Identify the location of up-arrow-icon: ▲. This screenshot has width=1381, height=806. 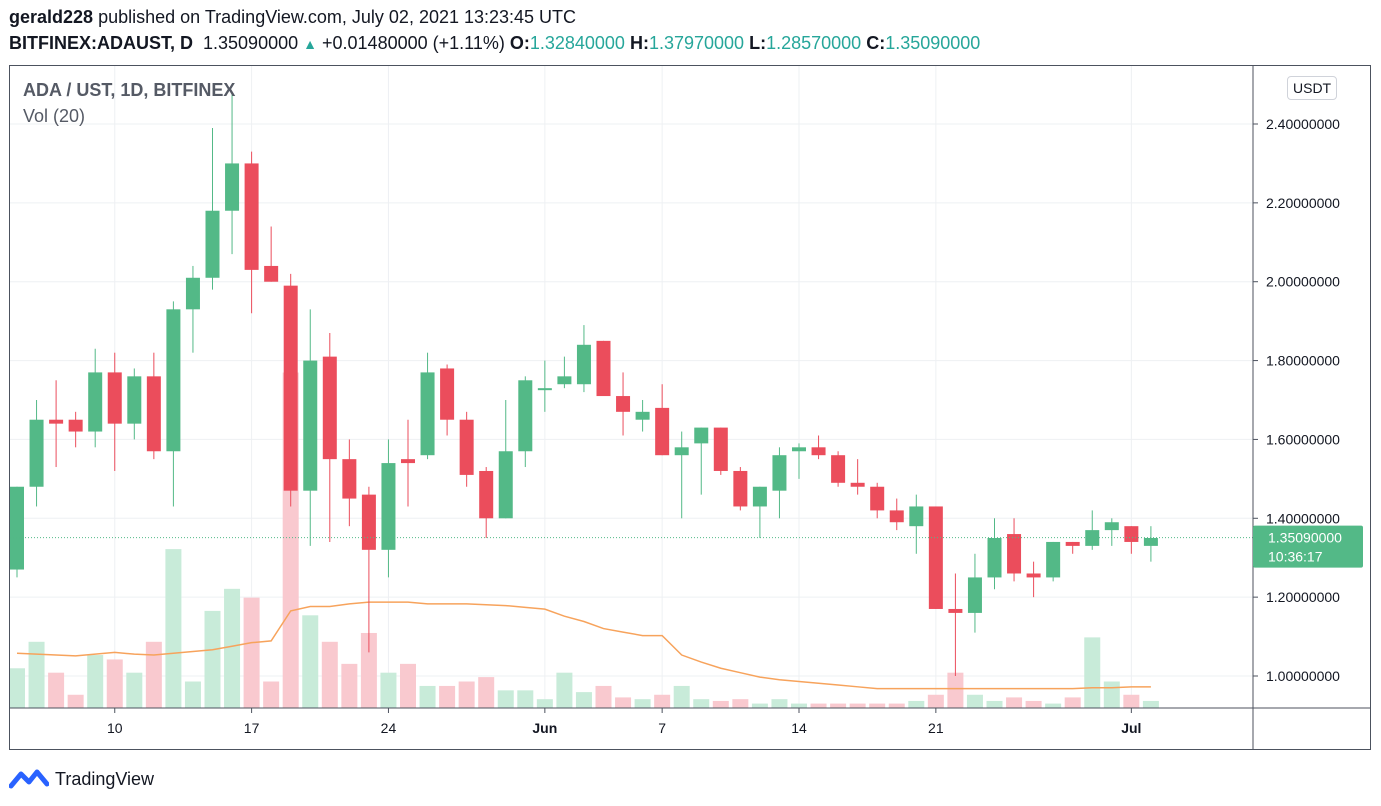
(310, 44).